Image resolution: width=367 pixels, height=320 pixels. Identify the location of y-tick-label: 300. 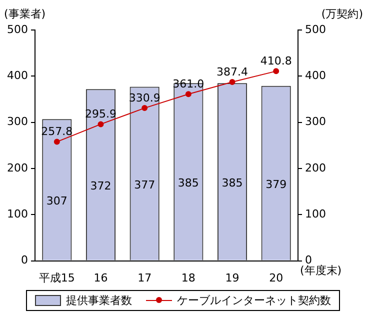
(17, 121).